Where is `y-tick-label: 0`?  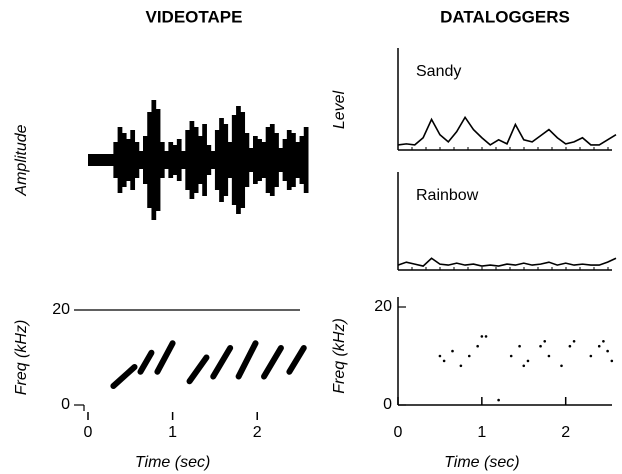
y-tick-label: 0 is located at coordinates (387, 404).